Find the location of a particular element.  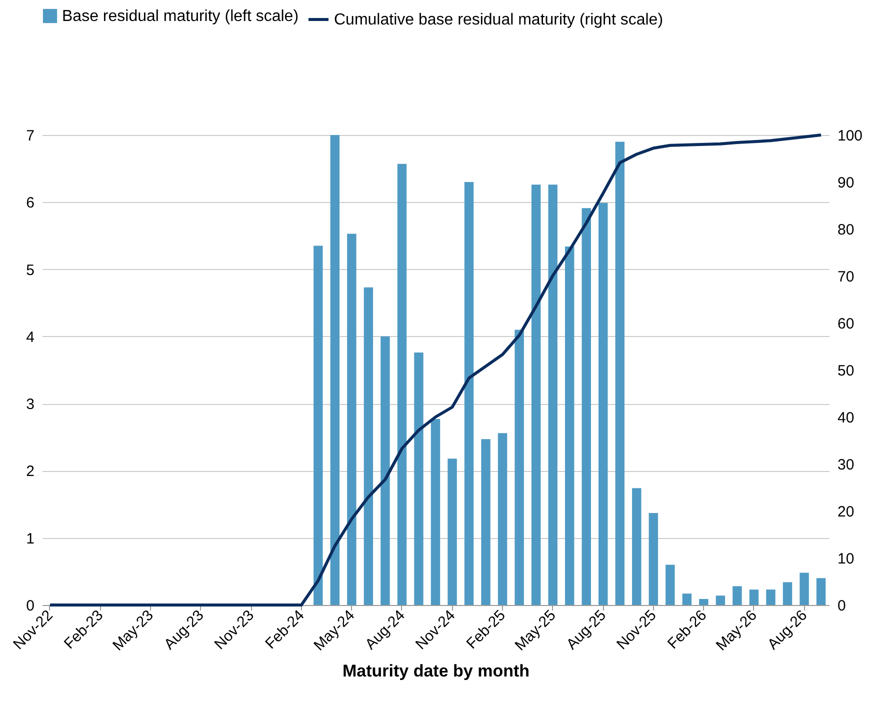

y2-tick-label: 10 is located at coordinates (846, 559).